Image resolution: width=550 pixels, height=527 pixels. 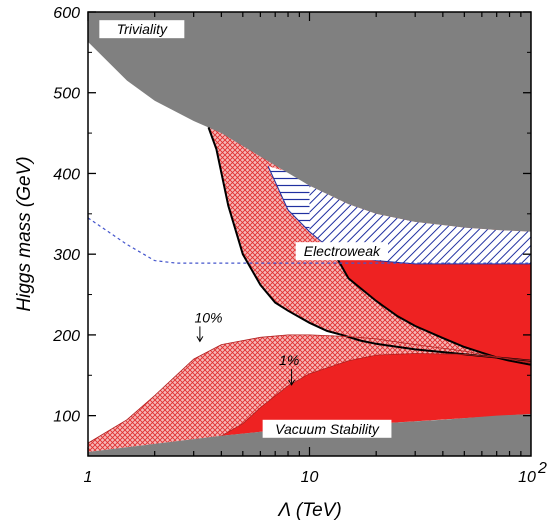 I want to click on y-tick-label: 200, so click(x=66, y=336).